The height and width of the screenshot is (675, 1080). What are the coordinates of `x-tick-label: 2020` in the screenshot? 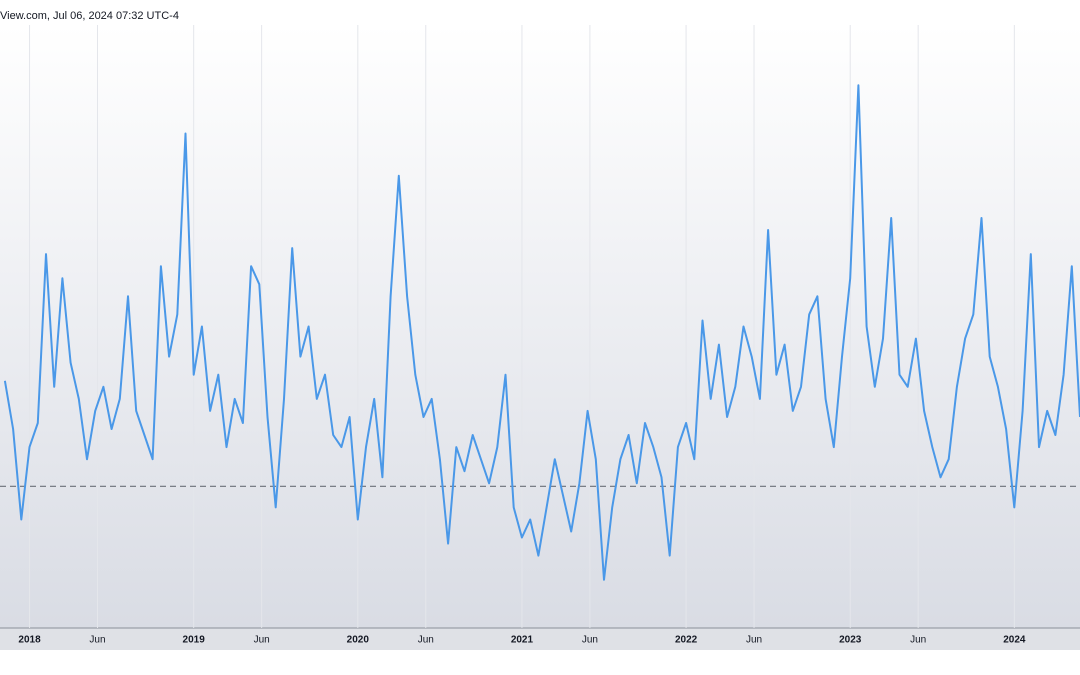 It's located at (358, 640).